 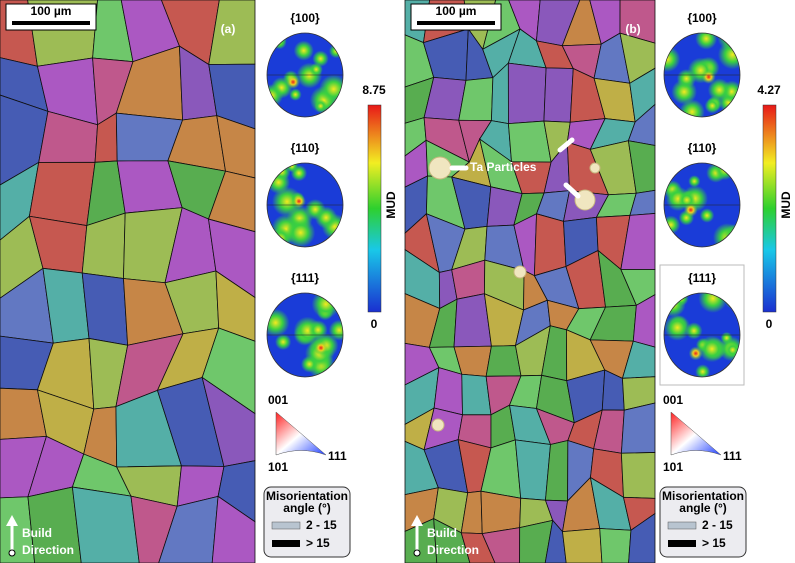 What do you see at coordinates (769, 90) in the screenshot?
I see `colorbar-max: 4.27` at bounding box center [769, 90].